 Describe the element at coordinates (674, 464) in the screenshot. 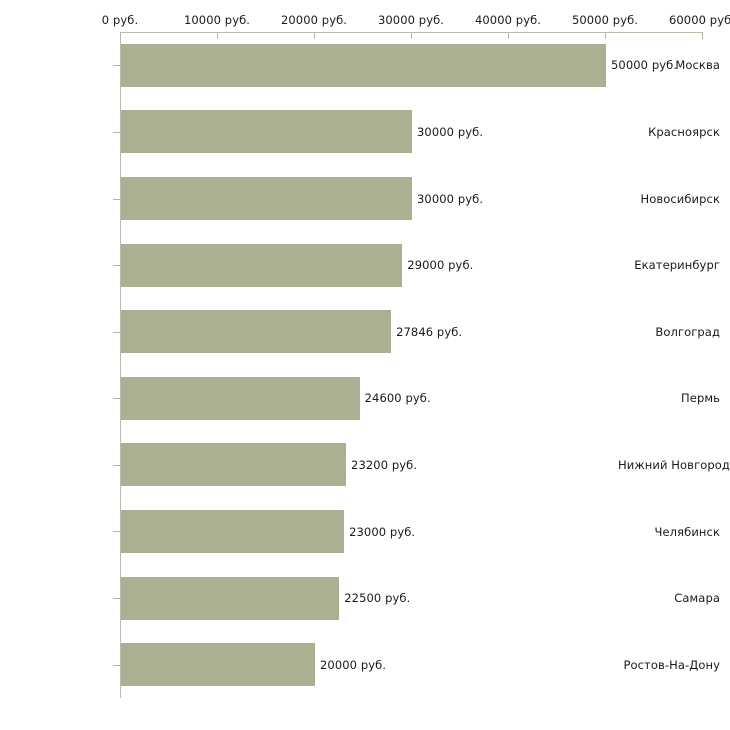

I see `y-axis-category-label: Нижний Новгород` at that location.